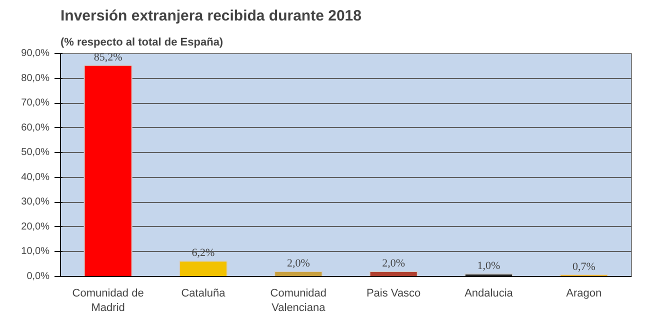  Describe the element at coordinates (211, 16) in the screenshot. I see `chart-title: Inversión extranjera recibida durante 2018` at that location.